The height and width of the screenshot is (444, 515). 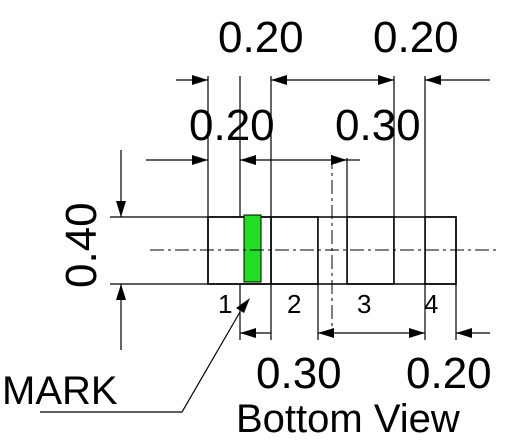 What do you see at coordinates (431, 304) in the screenshot?
I see `pin-label-4: 4` at bounding box center [431, 304].